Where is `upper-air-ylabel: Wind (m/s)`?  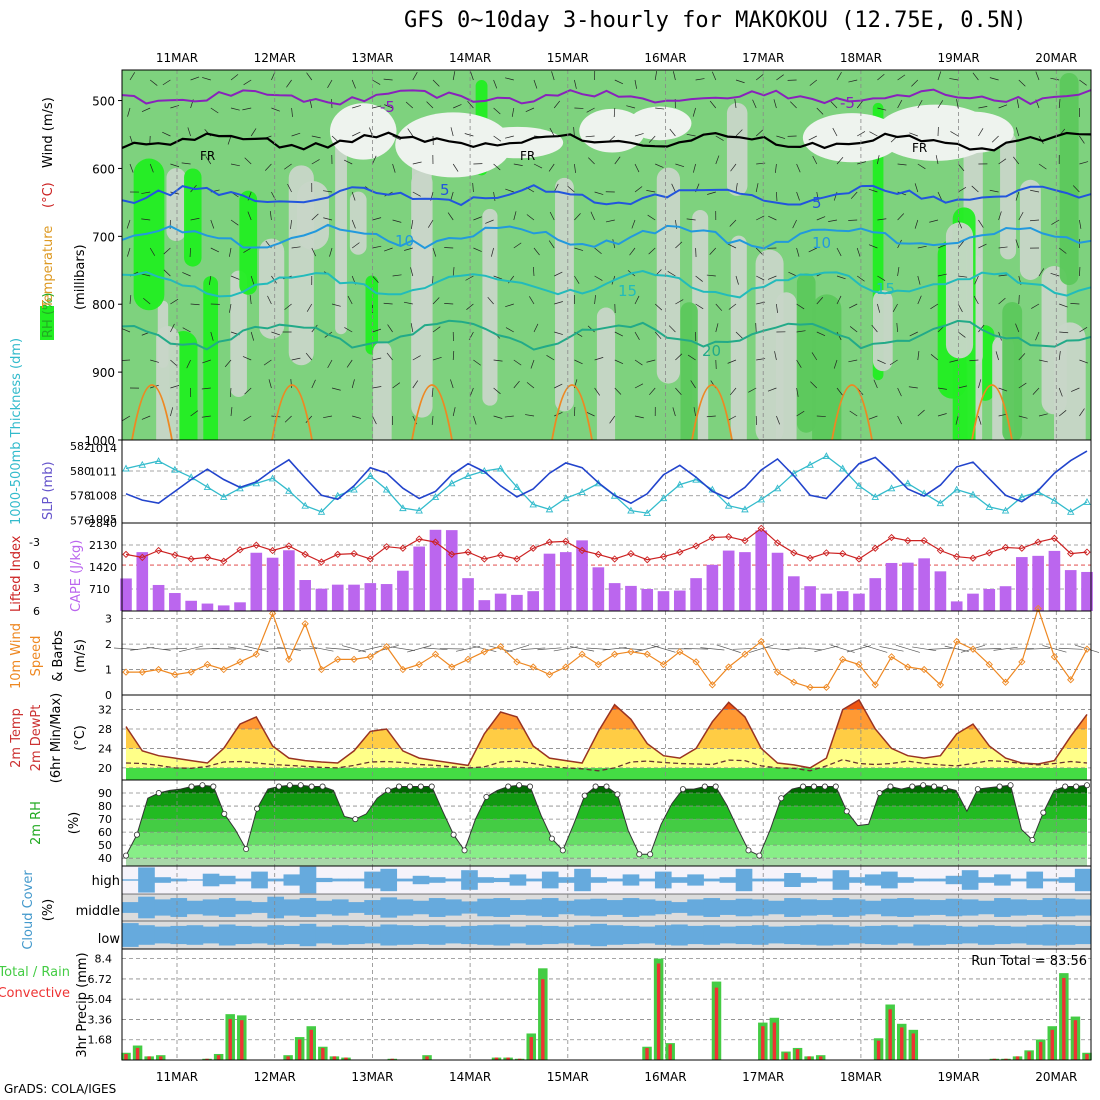
upper-air-ylabel: Wind (m/s) is located at coordinates (48, 132).